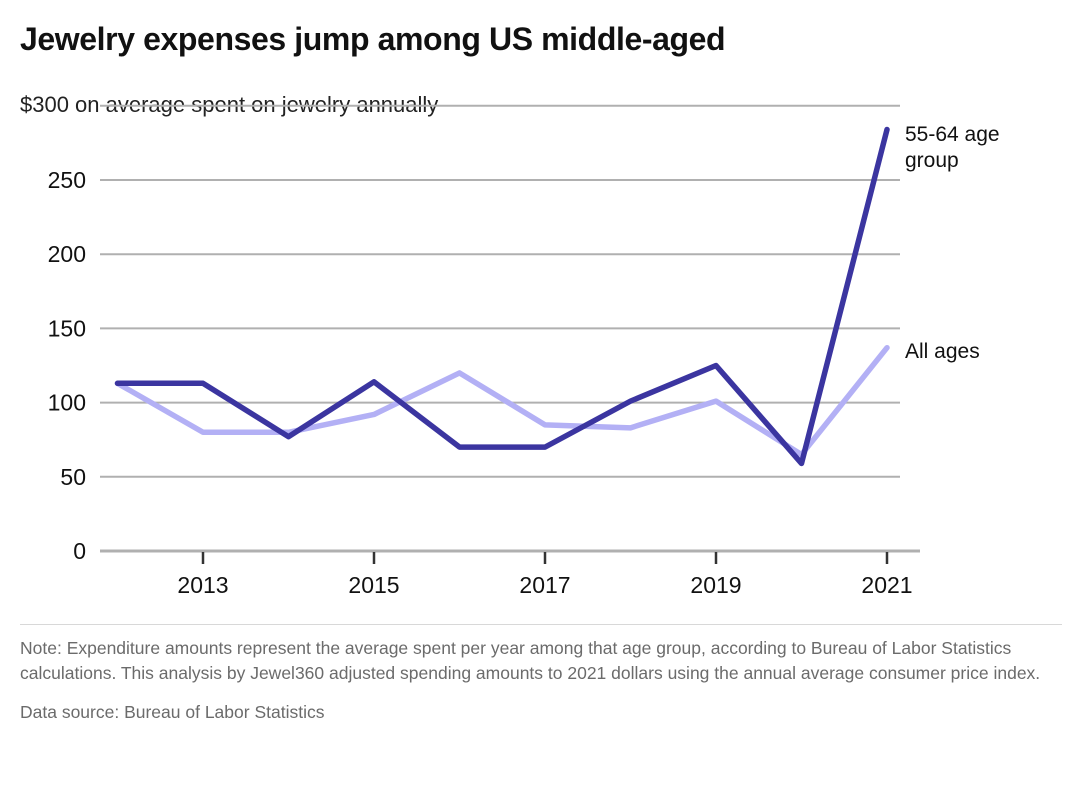 The height and width of the screenshot is (800, 1080). Describe the element at coordinates (541, 624) in the screenshot. I see `footer-divider` at that location.